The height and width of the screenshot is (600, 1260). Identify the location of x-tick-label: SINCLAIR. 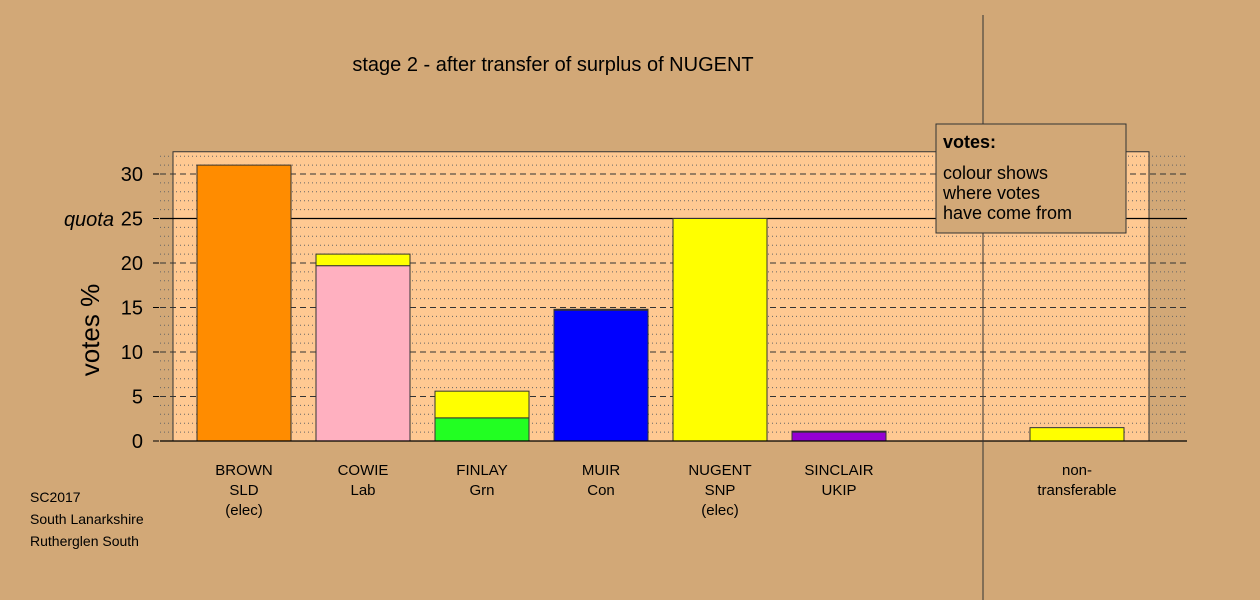
(838, 470).